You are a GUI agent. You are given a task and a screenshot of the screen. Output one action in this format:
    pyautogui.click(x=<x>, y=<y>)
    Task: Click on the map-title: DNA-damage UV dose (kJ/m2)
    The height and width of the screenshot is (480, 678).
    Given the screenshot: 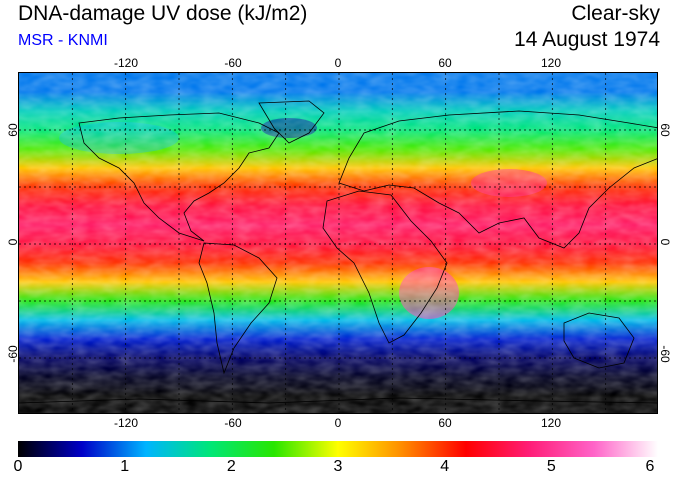 What is the action you would take?
    pyautogui.click(x=163, y=13)
    